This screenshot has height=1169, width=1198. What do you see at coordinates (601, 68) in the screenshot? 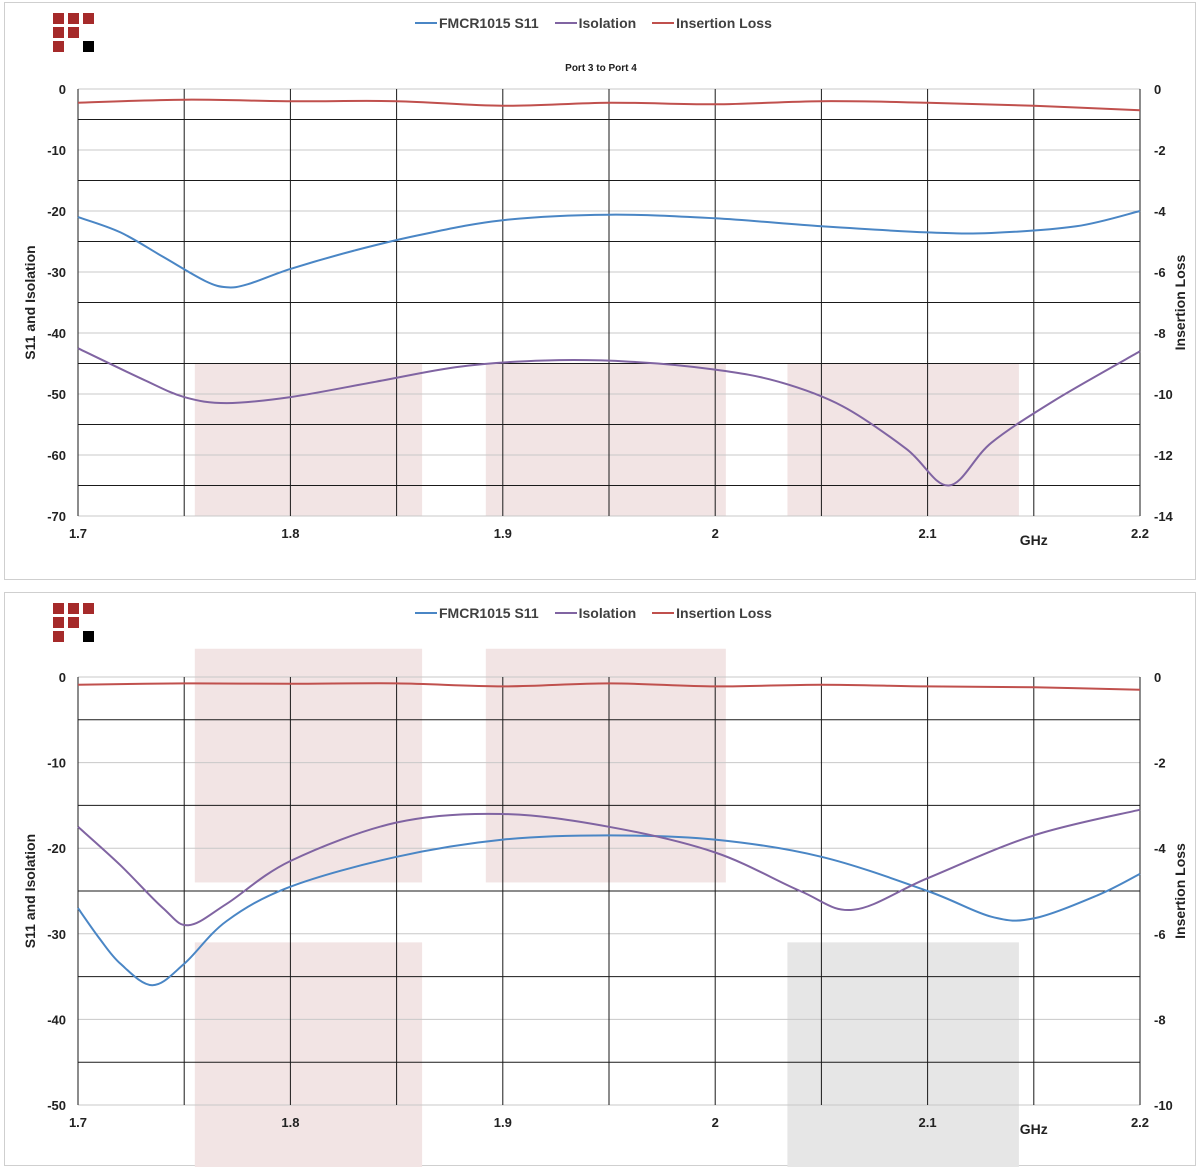
I see `chart-title: Port 3 to Port 4` at bounding box center [601, 68].